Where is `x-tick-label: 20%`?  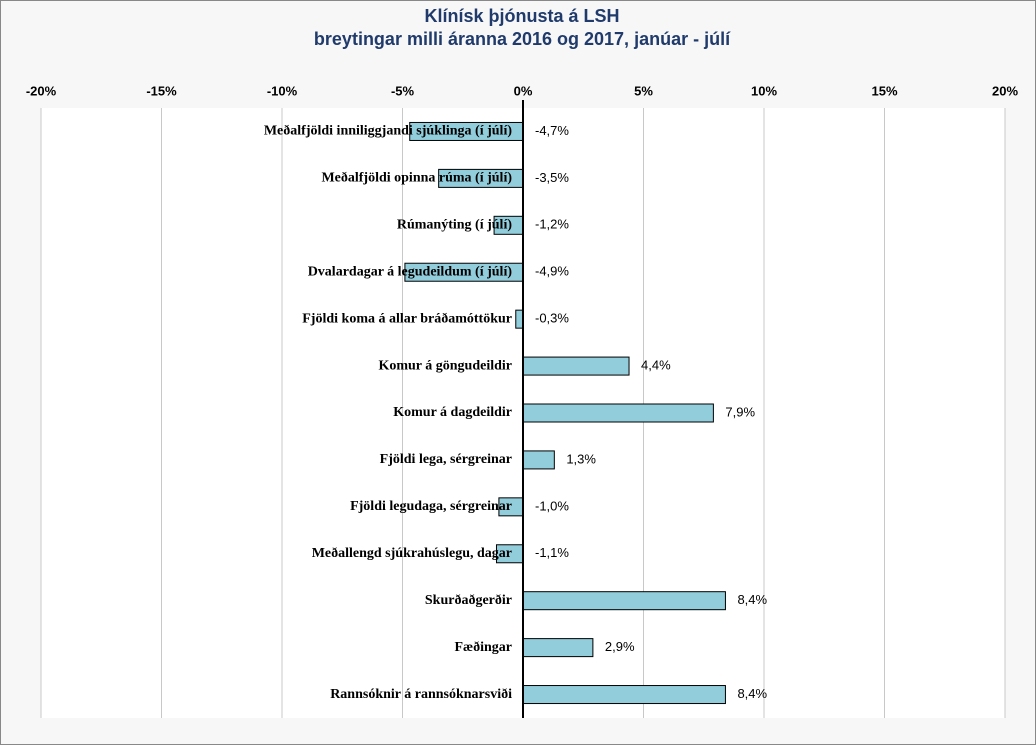 x-tick-label: 20% is located at coordinates (1005, 90).